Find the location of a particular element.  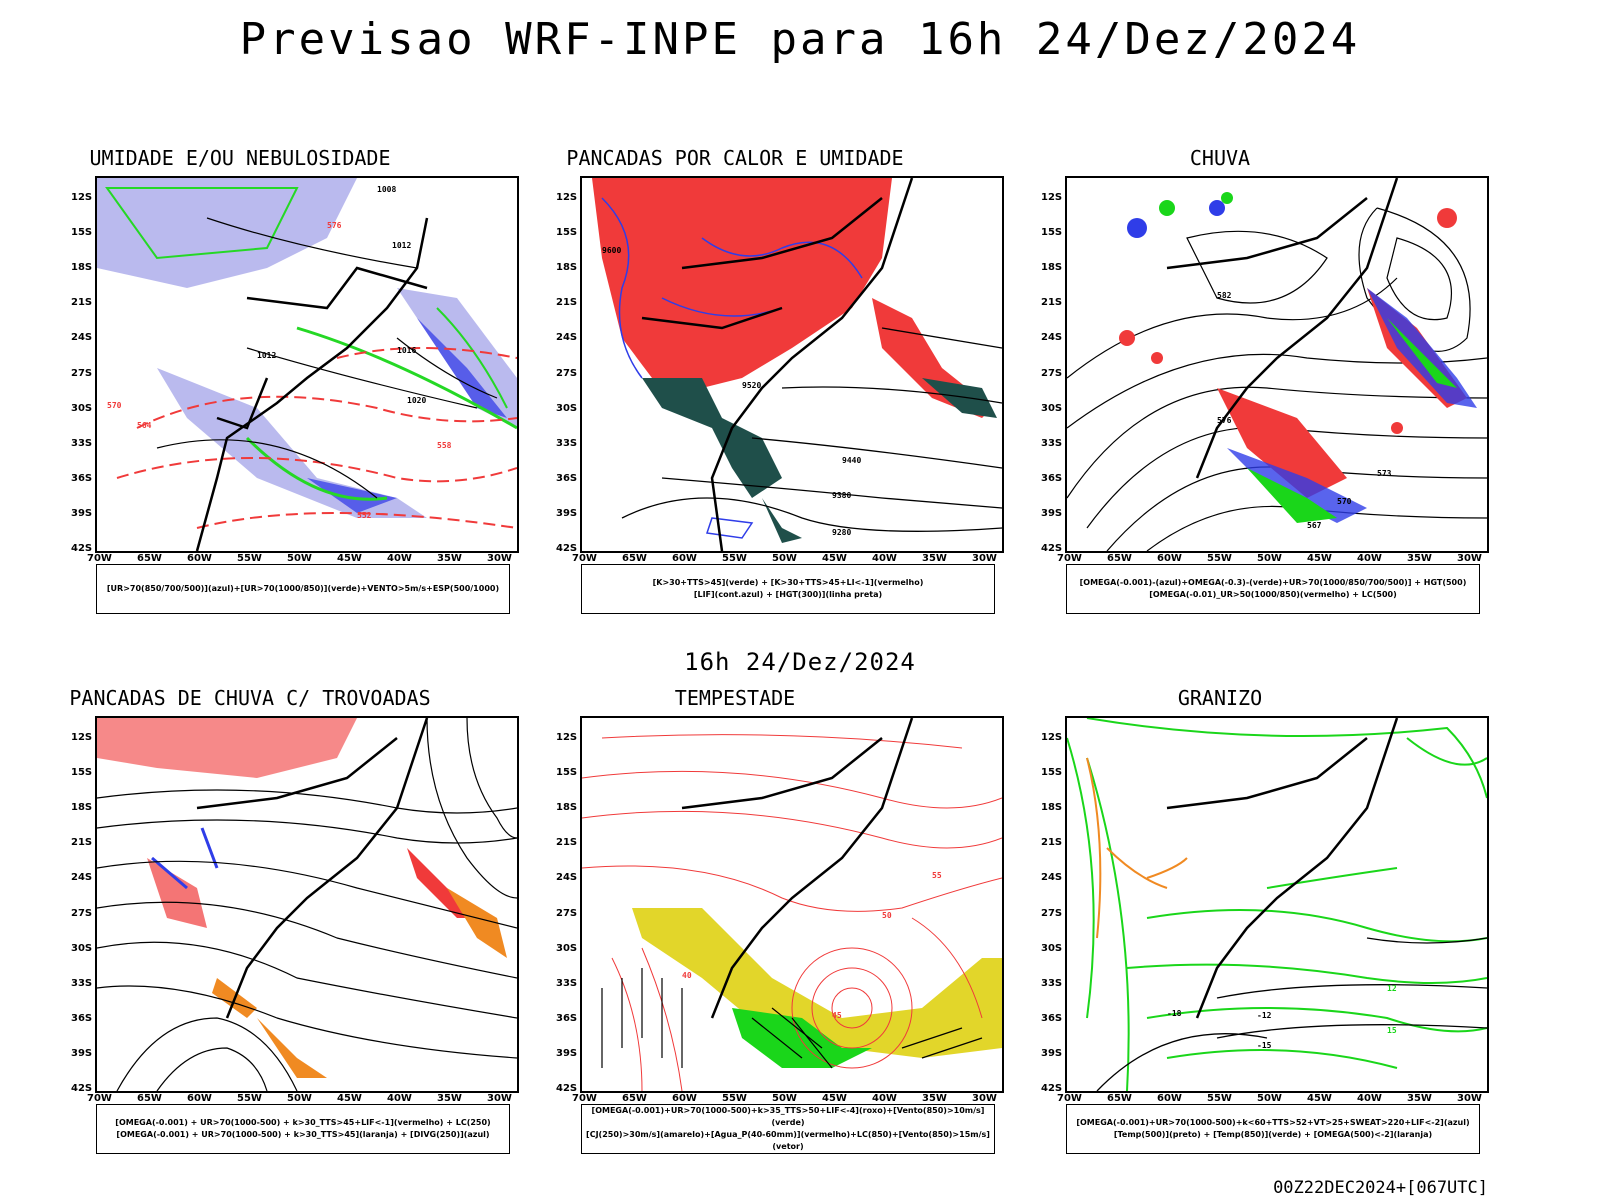

map-granizo-graphics: -12 -15 -18 12 15 is located at coordinates (1277, 904).